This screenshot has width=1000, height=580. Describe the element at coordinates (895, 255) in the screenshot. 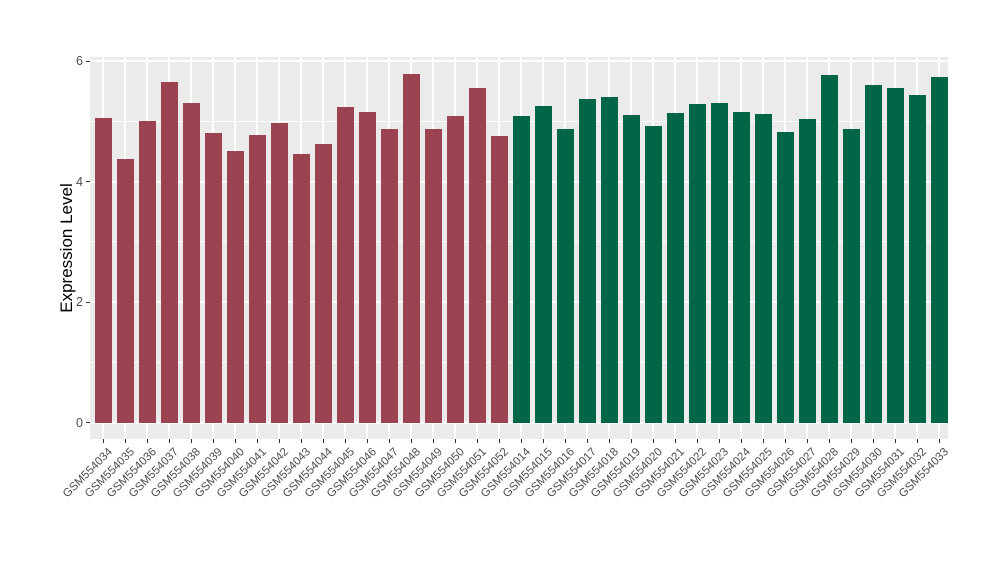

I see `bar-GSM554031` at that location.